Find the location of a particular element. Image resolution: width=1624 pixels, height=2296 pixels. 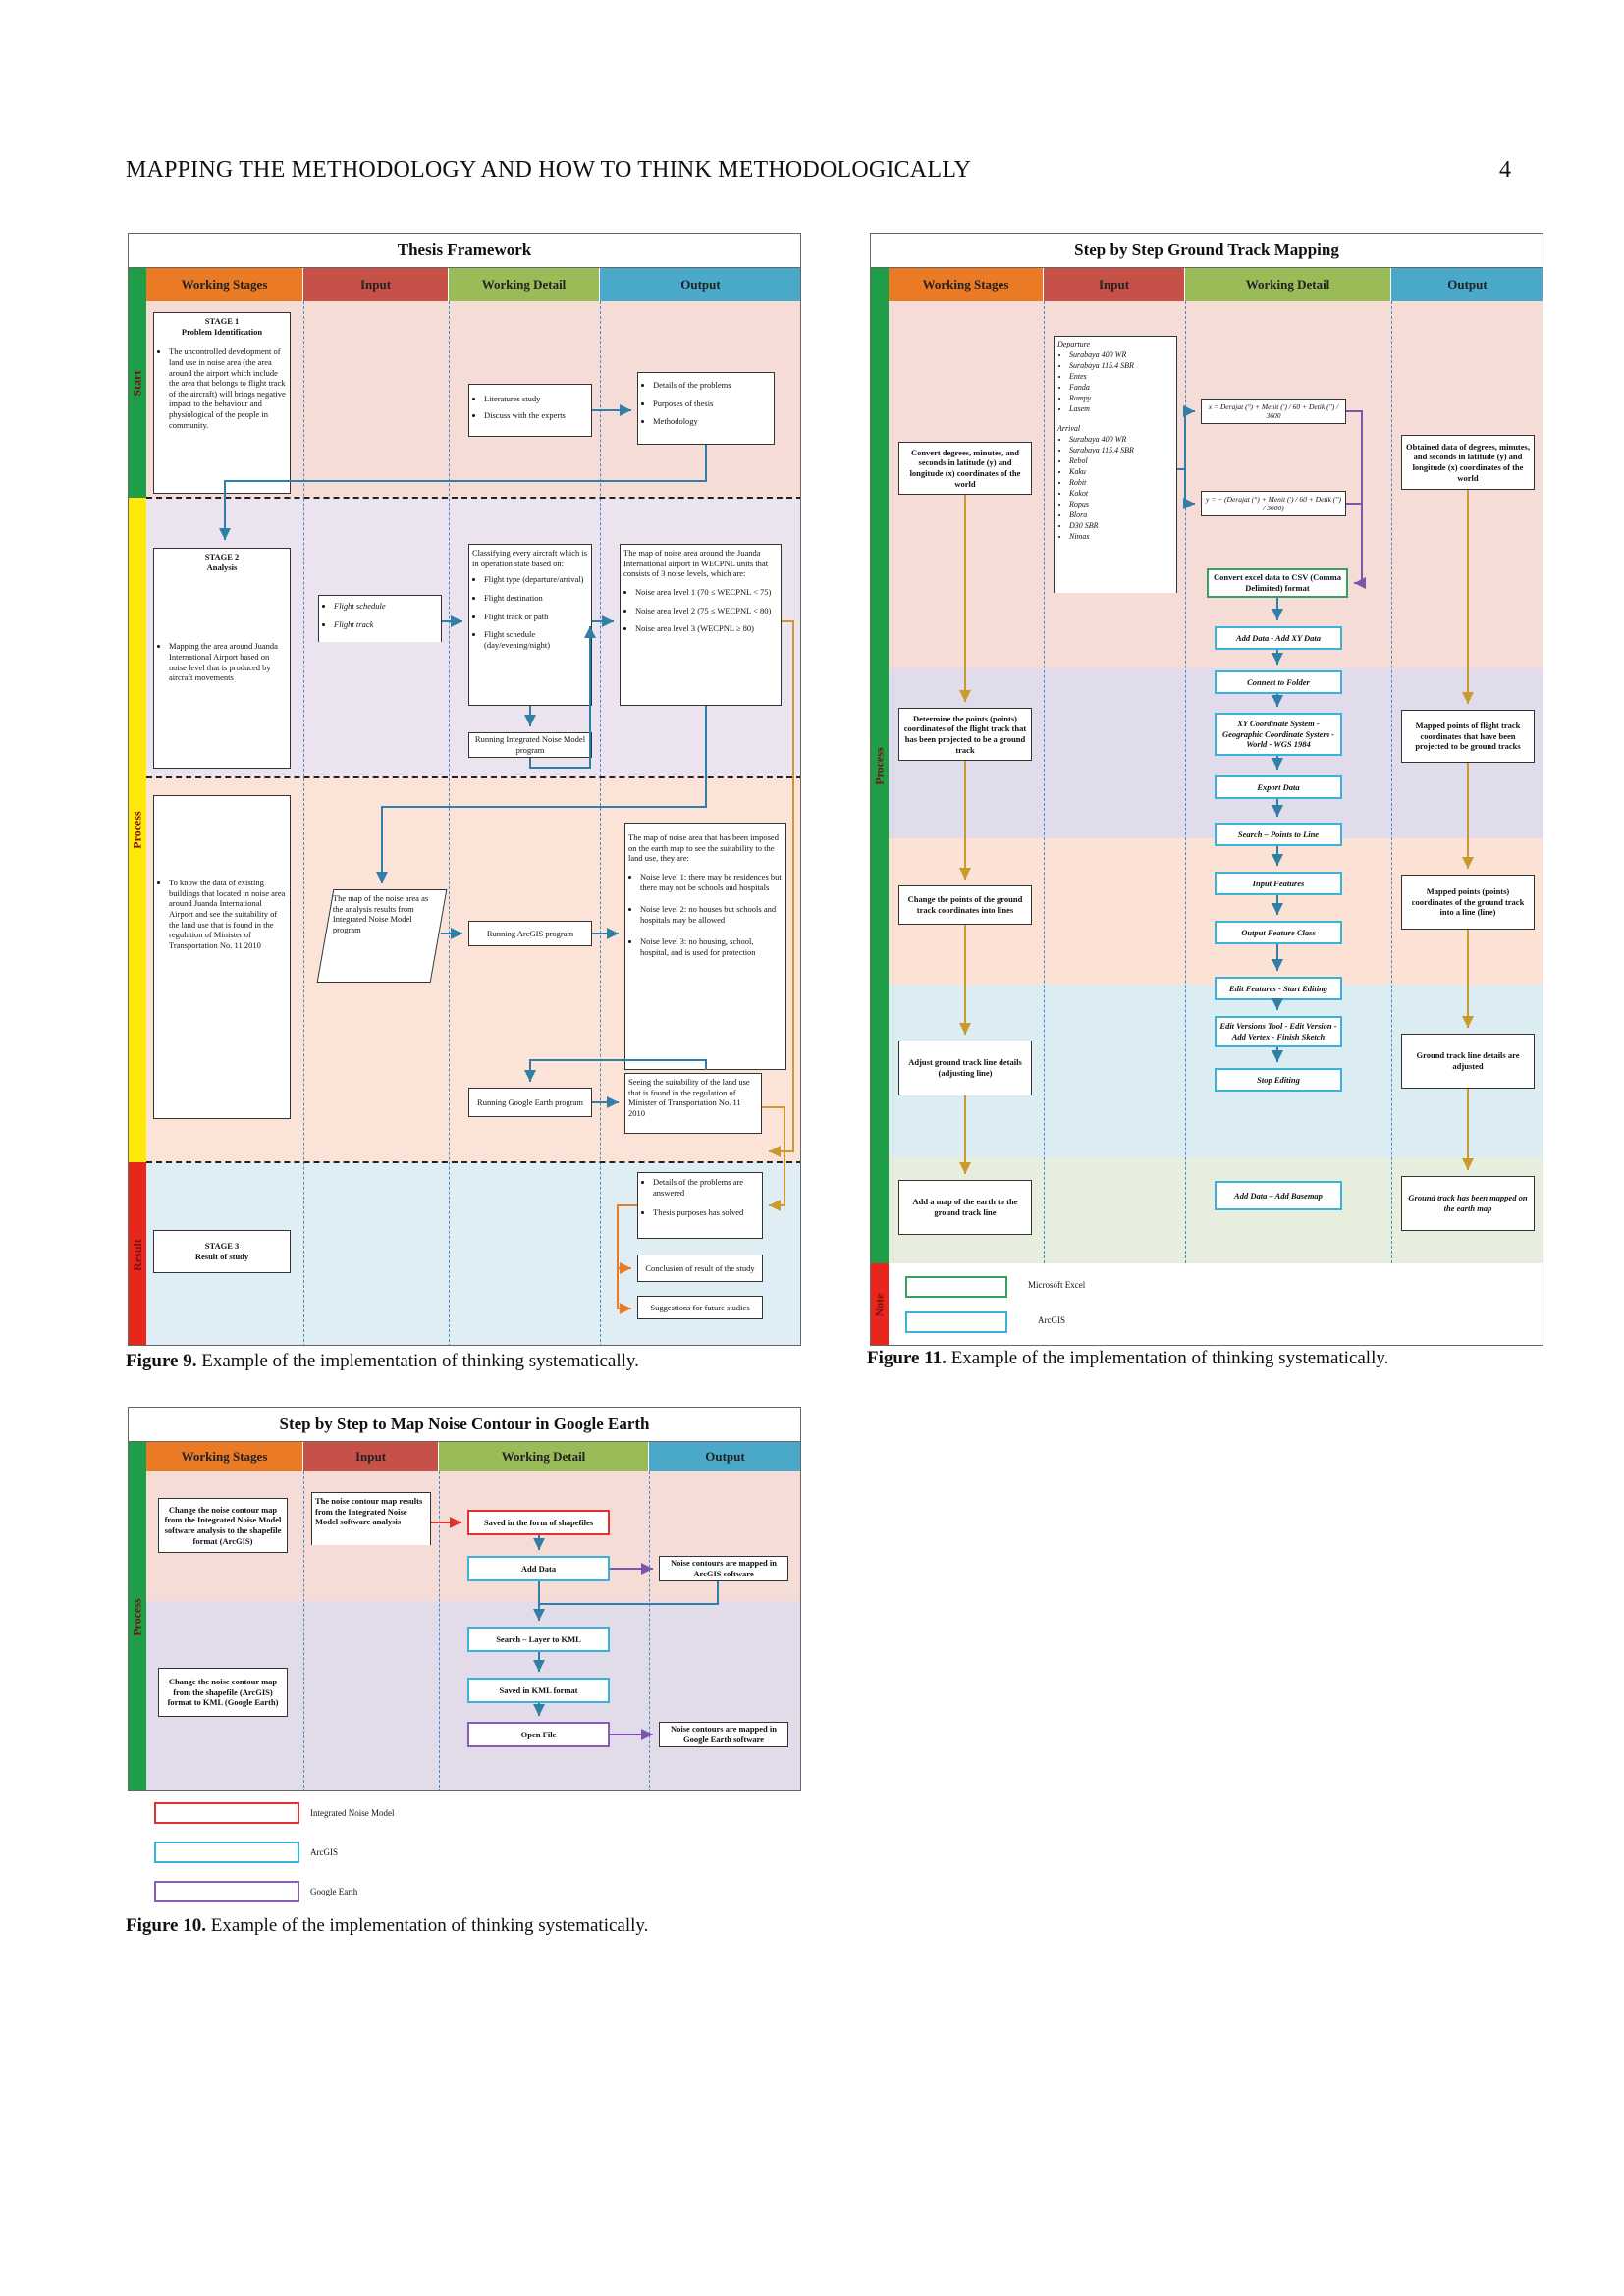

classify-item: Flight destination is located at coordinates (536, 599).